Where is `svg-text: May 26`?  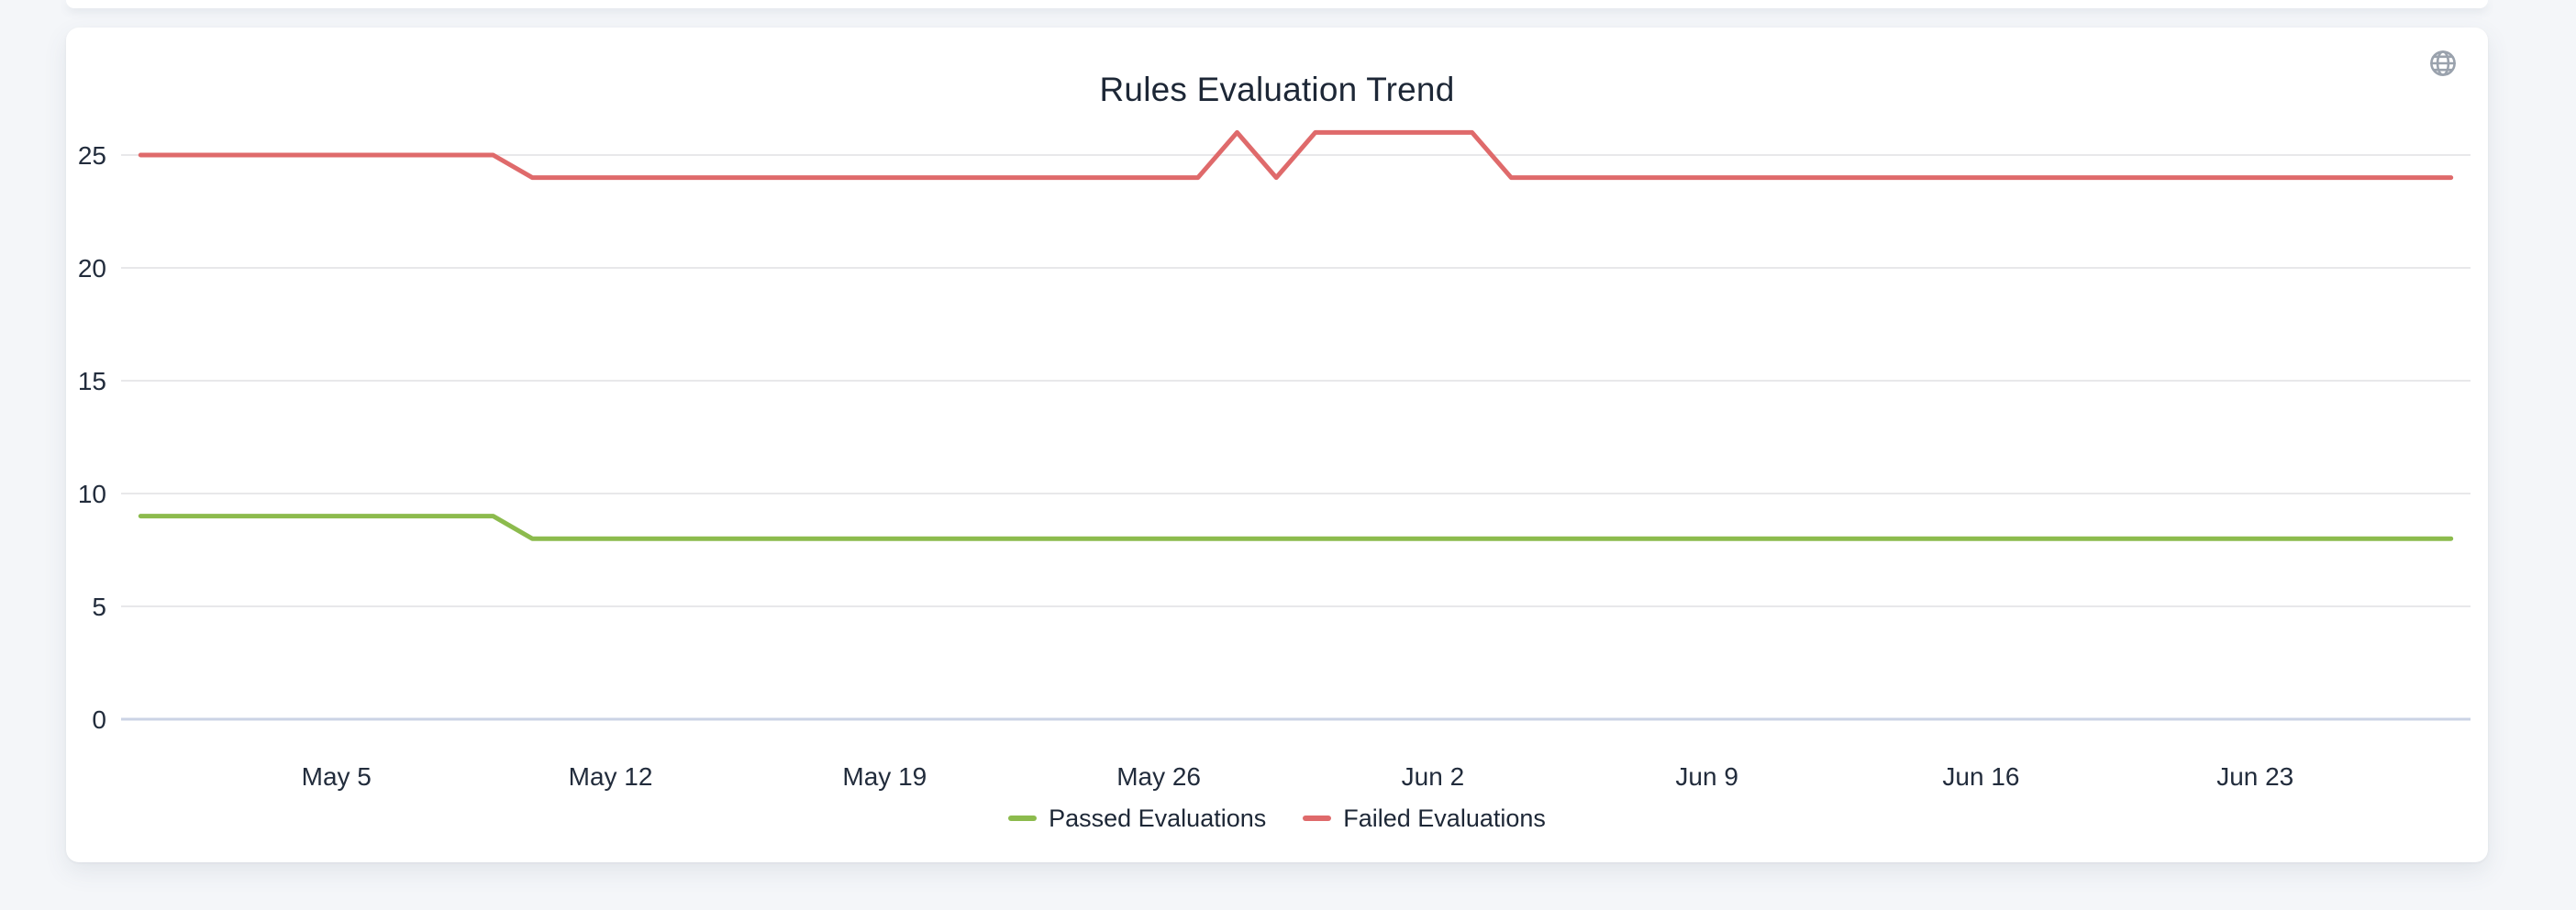 svg-text: May 26 is located at coordinates (1158, 776).